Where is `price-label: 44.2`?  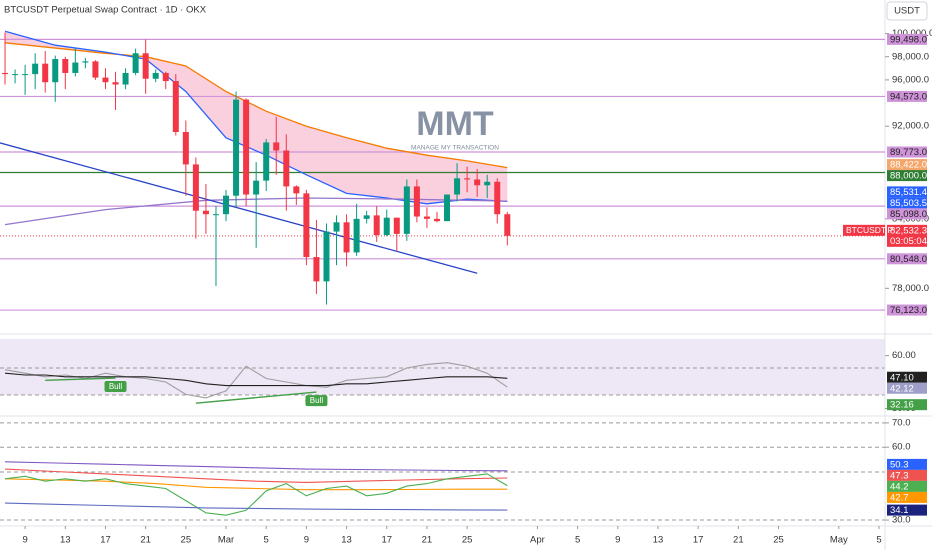
price-label: 44.2 is located at coordinates (899, 486).